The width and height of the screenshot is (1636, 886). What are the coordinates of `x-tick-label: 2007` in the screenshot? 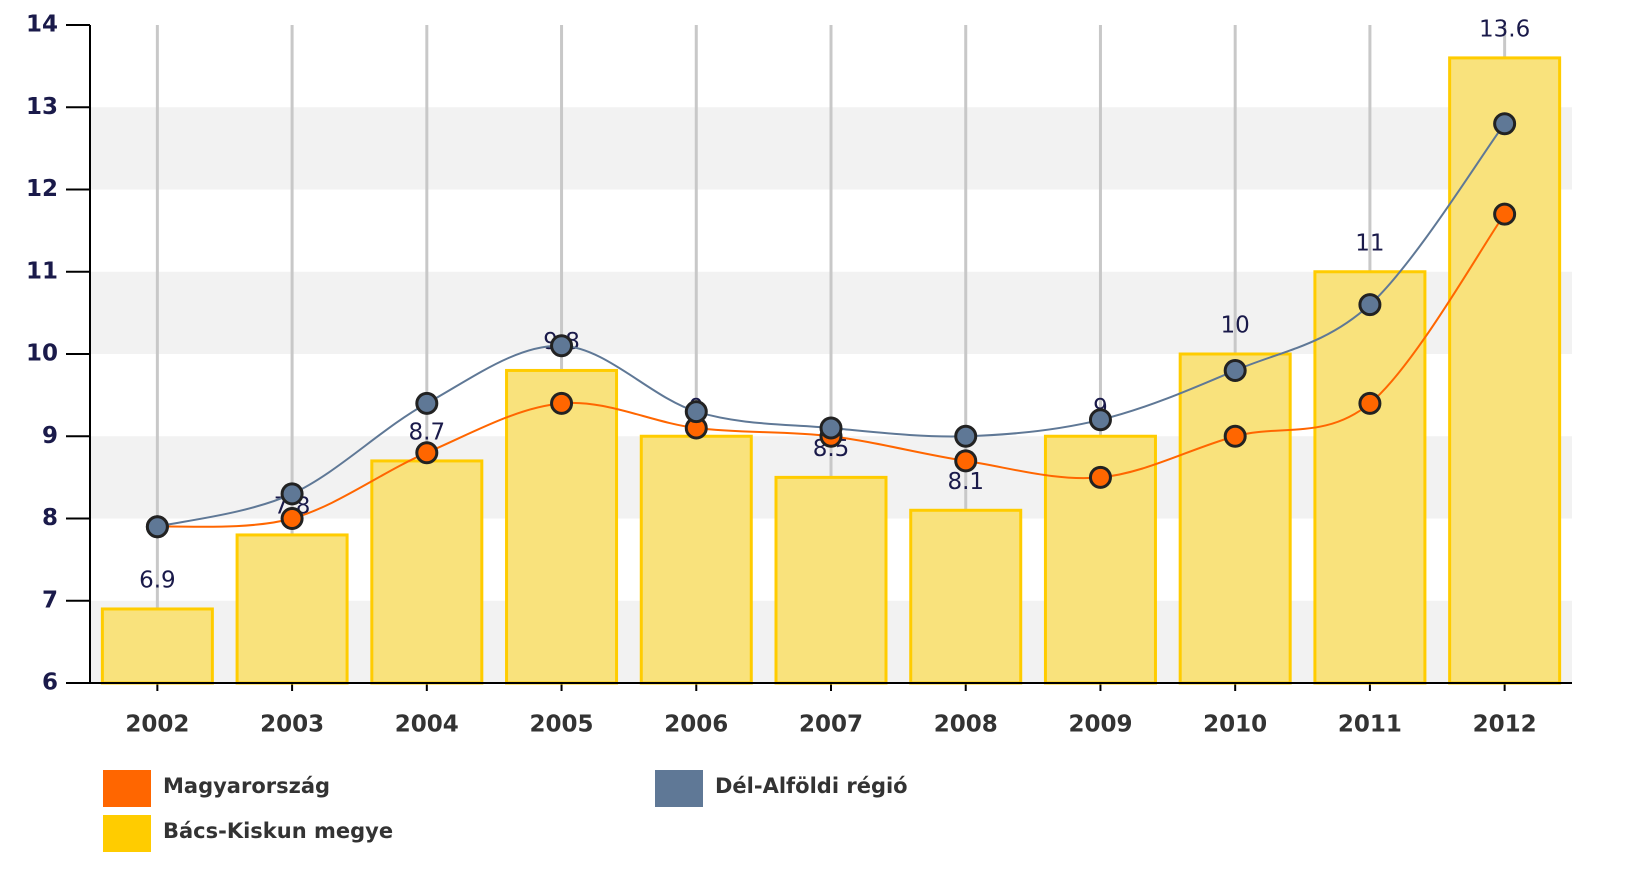 It's located at (831, 725).